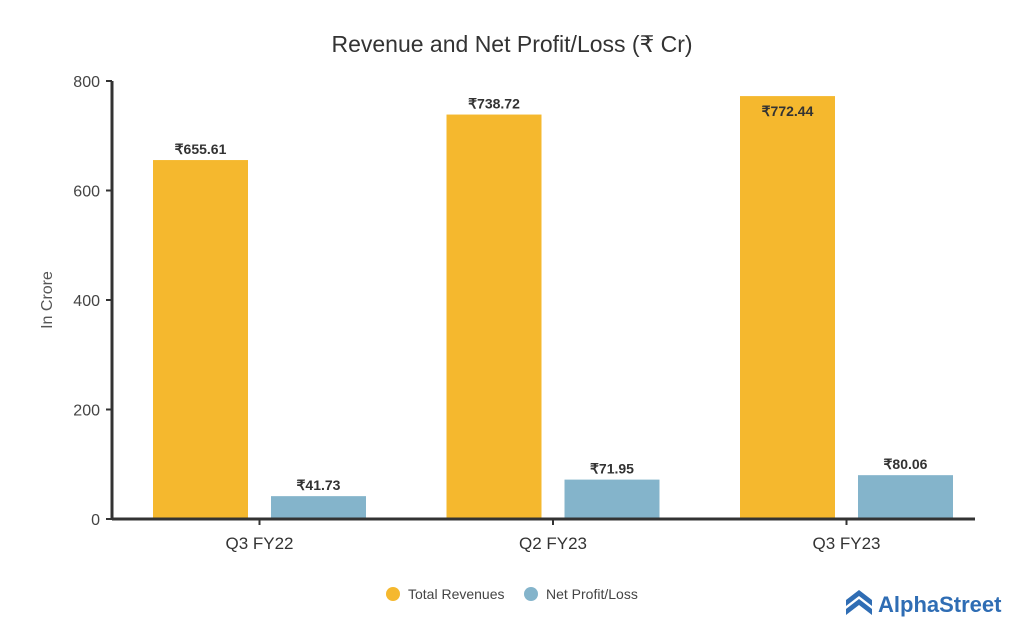 The height and width of the screenshot is (640, 1024). Describe the element at coordinates (494, 104) in the screenshot. I see `data-label: ₹738.72` at that location.